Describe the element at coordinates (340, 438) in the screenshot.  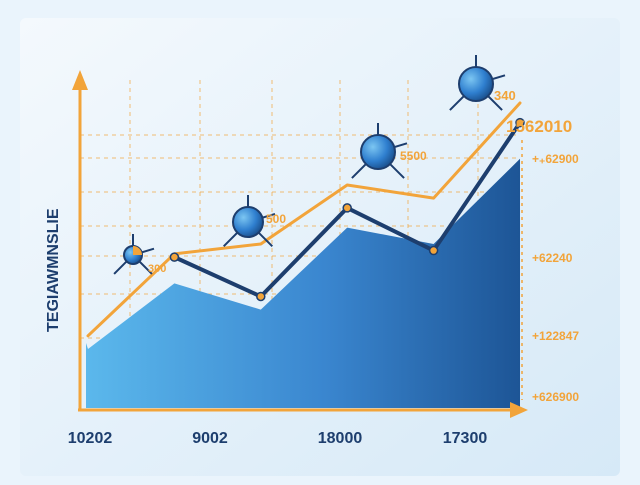
I see `x-tick-label: 18000` at that location.